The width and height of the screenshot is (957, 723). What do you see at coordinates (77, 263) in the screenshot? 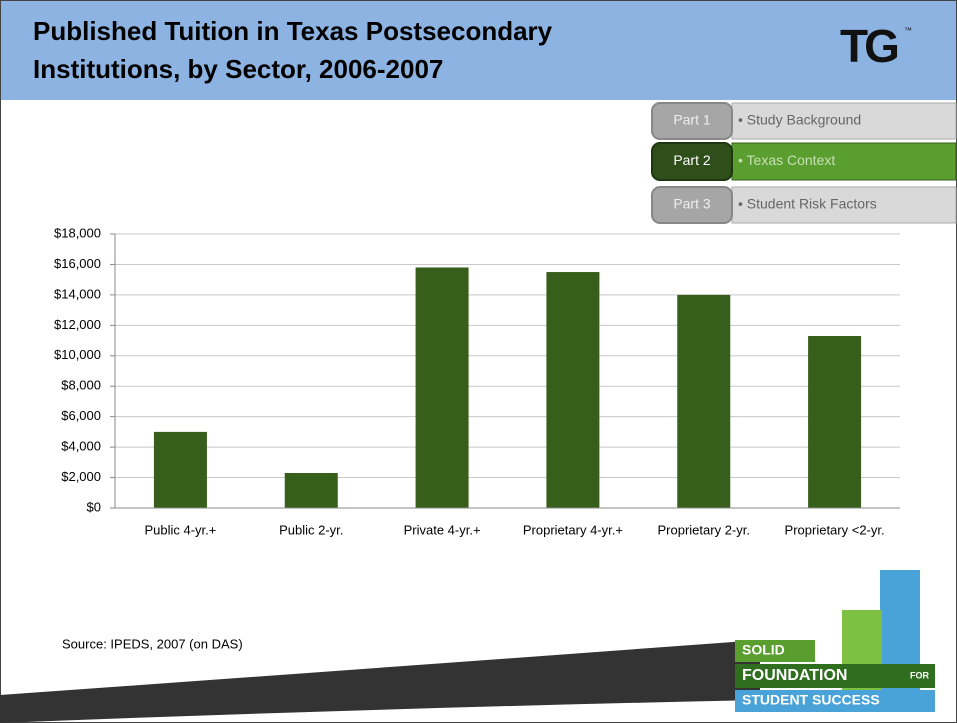
I see `y-tick-label: $16,000` at bounding box center [77, 263].